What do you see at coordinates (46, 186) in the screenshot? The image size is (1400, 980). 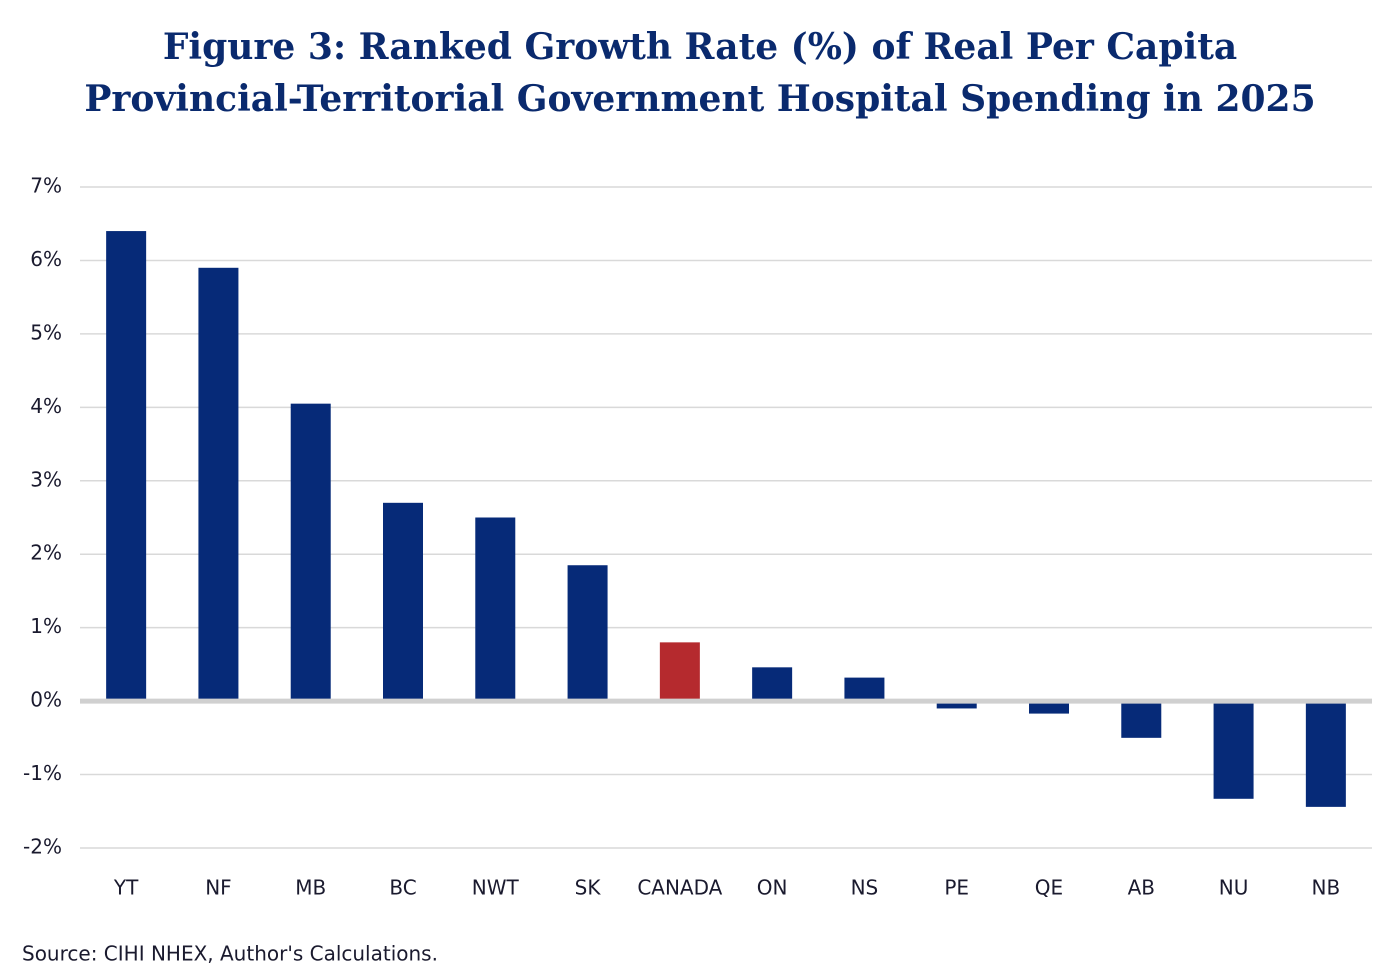 I see `y-tick-label: 7%` at bounding box center [46, 186].